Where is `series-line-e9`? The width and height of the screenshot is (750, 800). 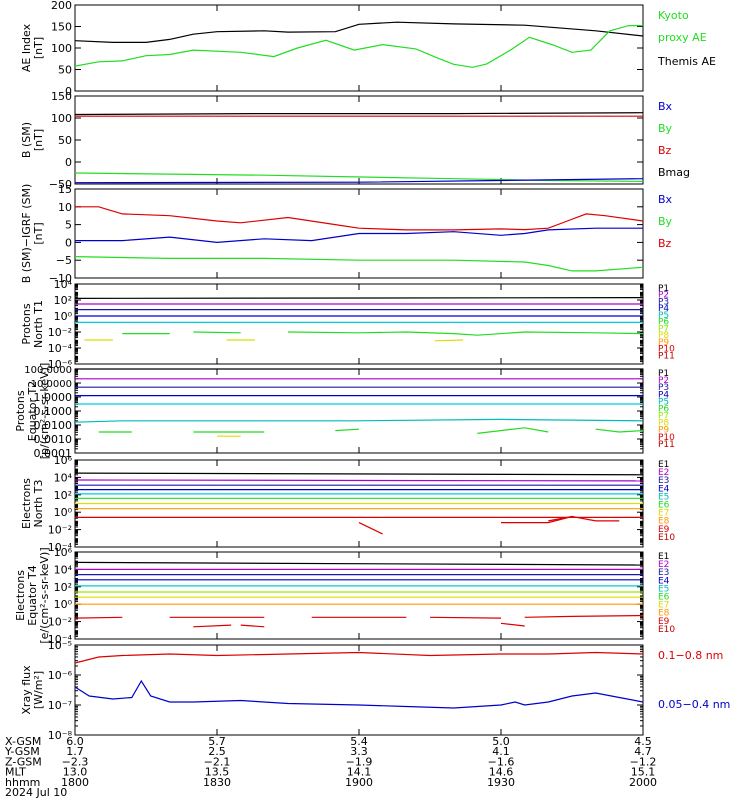 series-line-e9 is located at coordinates (584, 518).